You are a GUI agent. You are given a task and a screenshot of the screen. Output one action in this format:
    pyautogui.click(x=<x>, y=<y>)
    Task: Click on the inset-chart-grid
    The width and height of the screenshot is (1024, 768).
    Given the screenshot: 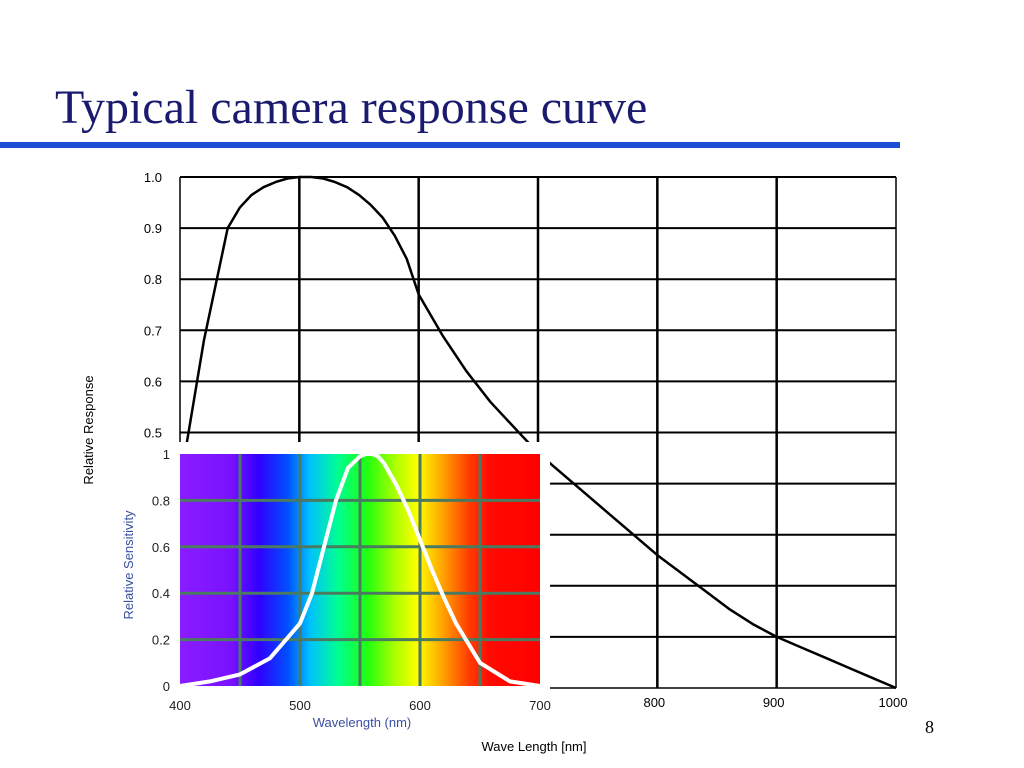 What is the action you would take?
    pyautogui.click(x=360, y=570)
    